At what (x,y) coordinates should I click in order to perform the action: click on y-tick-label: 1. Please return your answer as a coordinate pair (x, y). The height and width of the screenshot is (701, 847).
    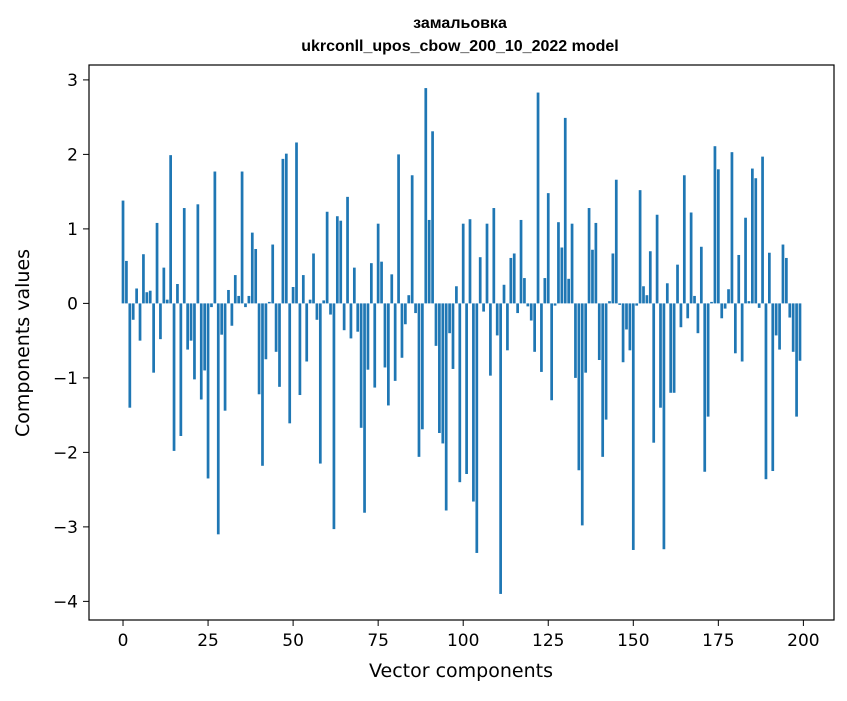
    Looking at the image, I should click on (72, 230).